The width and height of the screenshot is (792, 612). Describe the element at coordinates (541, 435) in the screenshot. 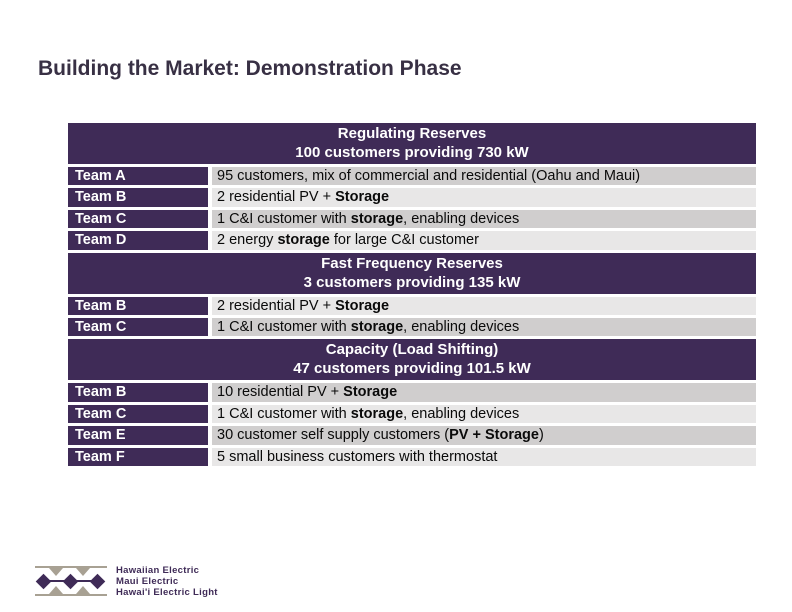

I see `description-segment: )` at that location.